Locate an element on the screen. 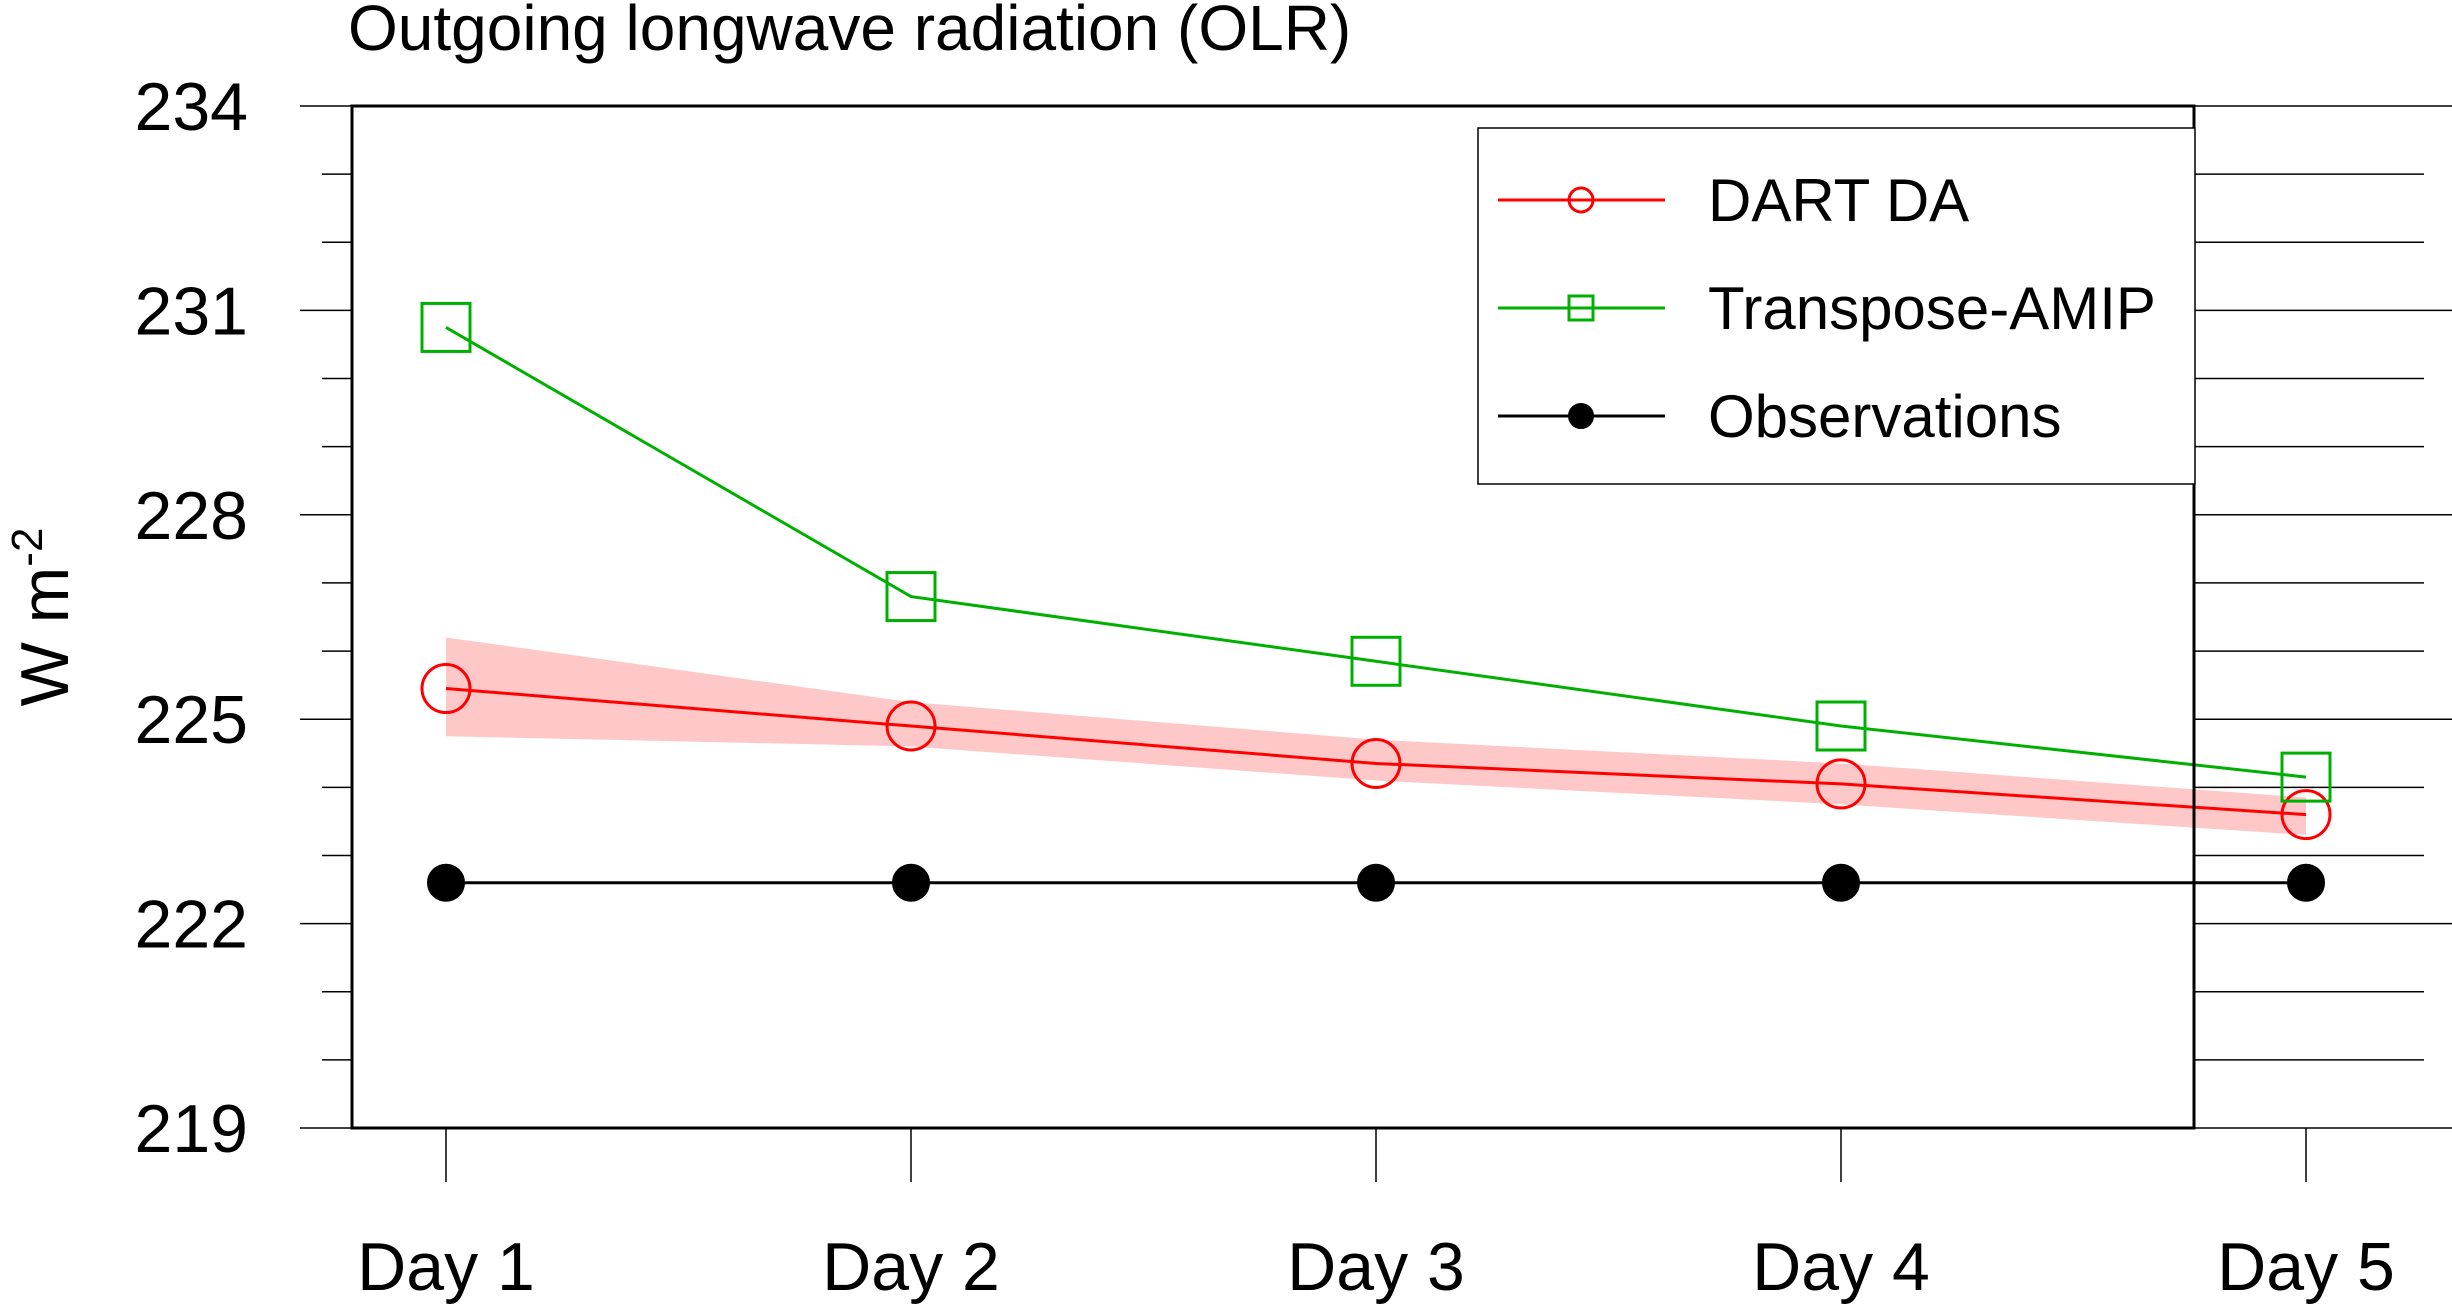 Image resolution: width=2452 pixels, height=1312 pixels. chart-title: Outgoing longwave radiation (OLR) is located at coordinates (849, 32).